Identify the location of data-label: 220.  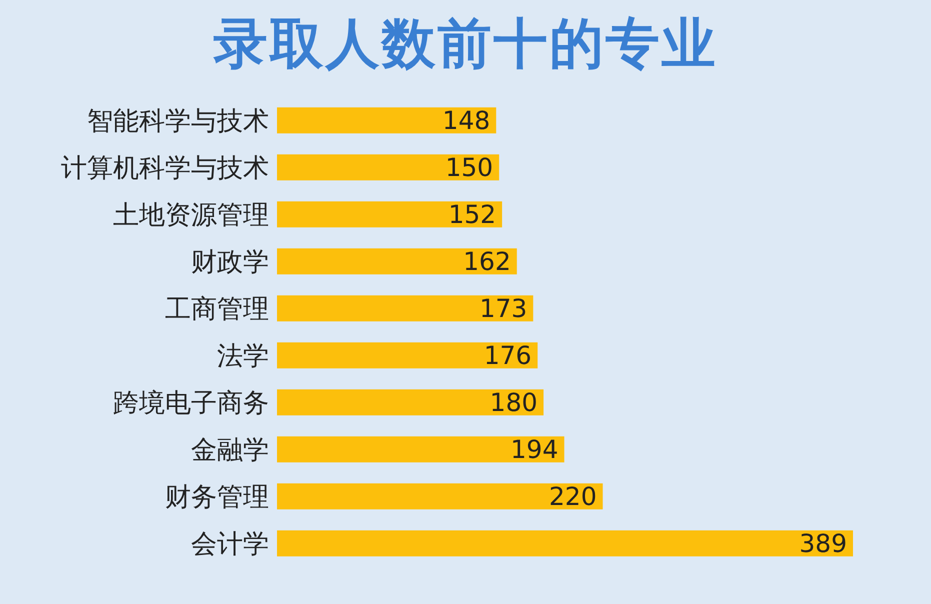
(573, 497).